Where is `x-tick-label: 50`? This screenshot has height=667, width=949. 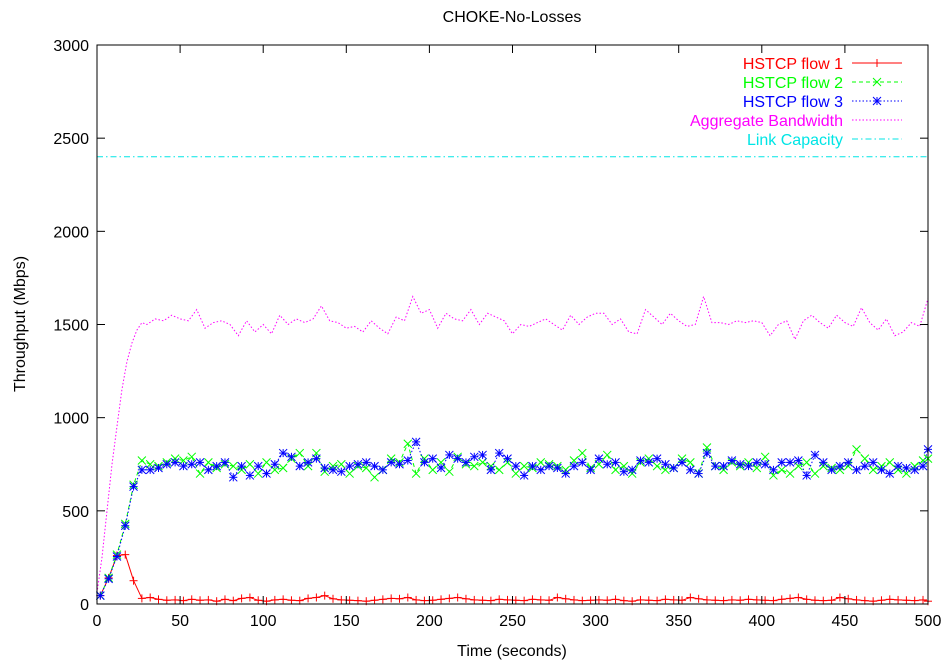 x-tick-label: 50 is located at coordinates (180, 621).